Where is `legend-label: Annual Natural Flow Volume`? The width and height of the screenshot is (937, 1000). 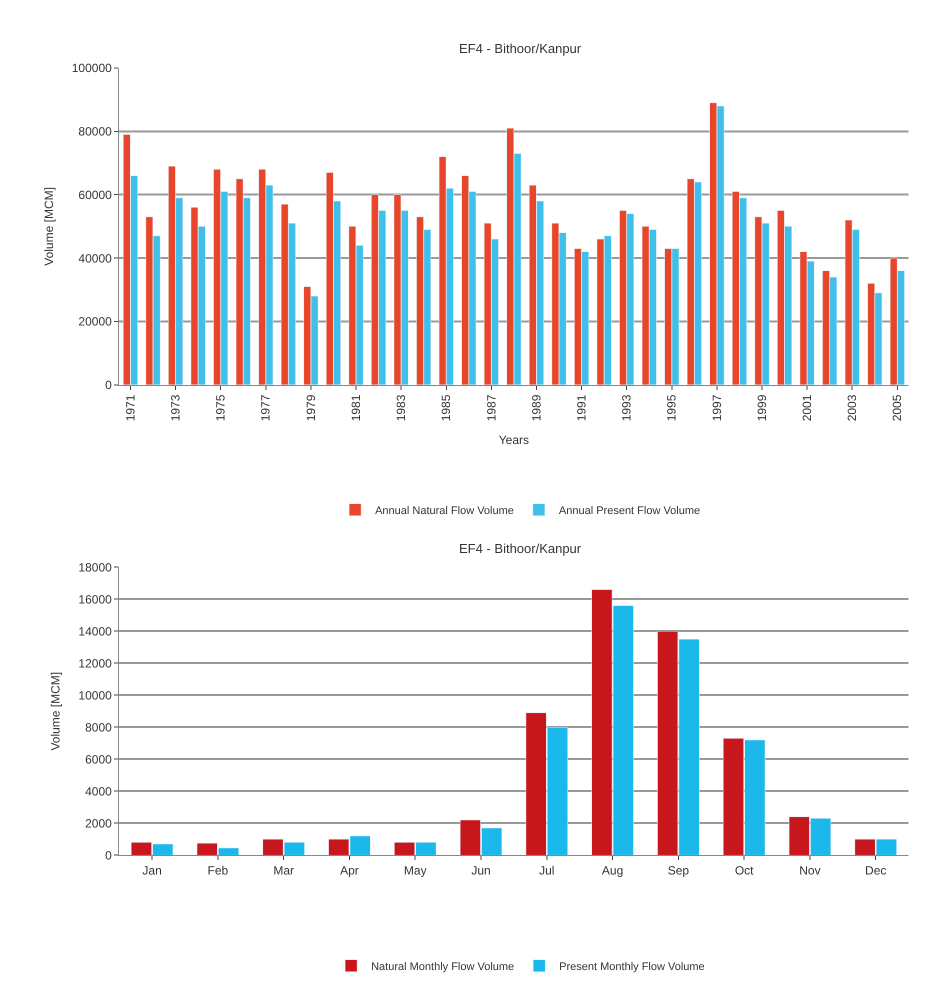 legend-label: Annual Natural Flow Volume is located at coordinates (444, 510).